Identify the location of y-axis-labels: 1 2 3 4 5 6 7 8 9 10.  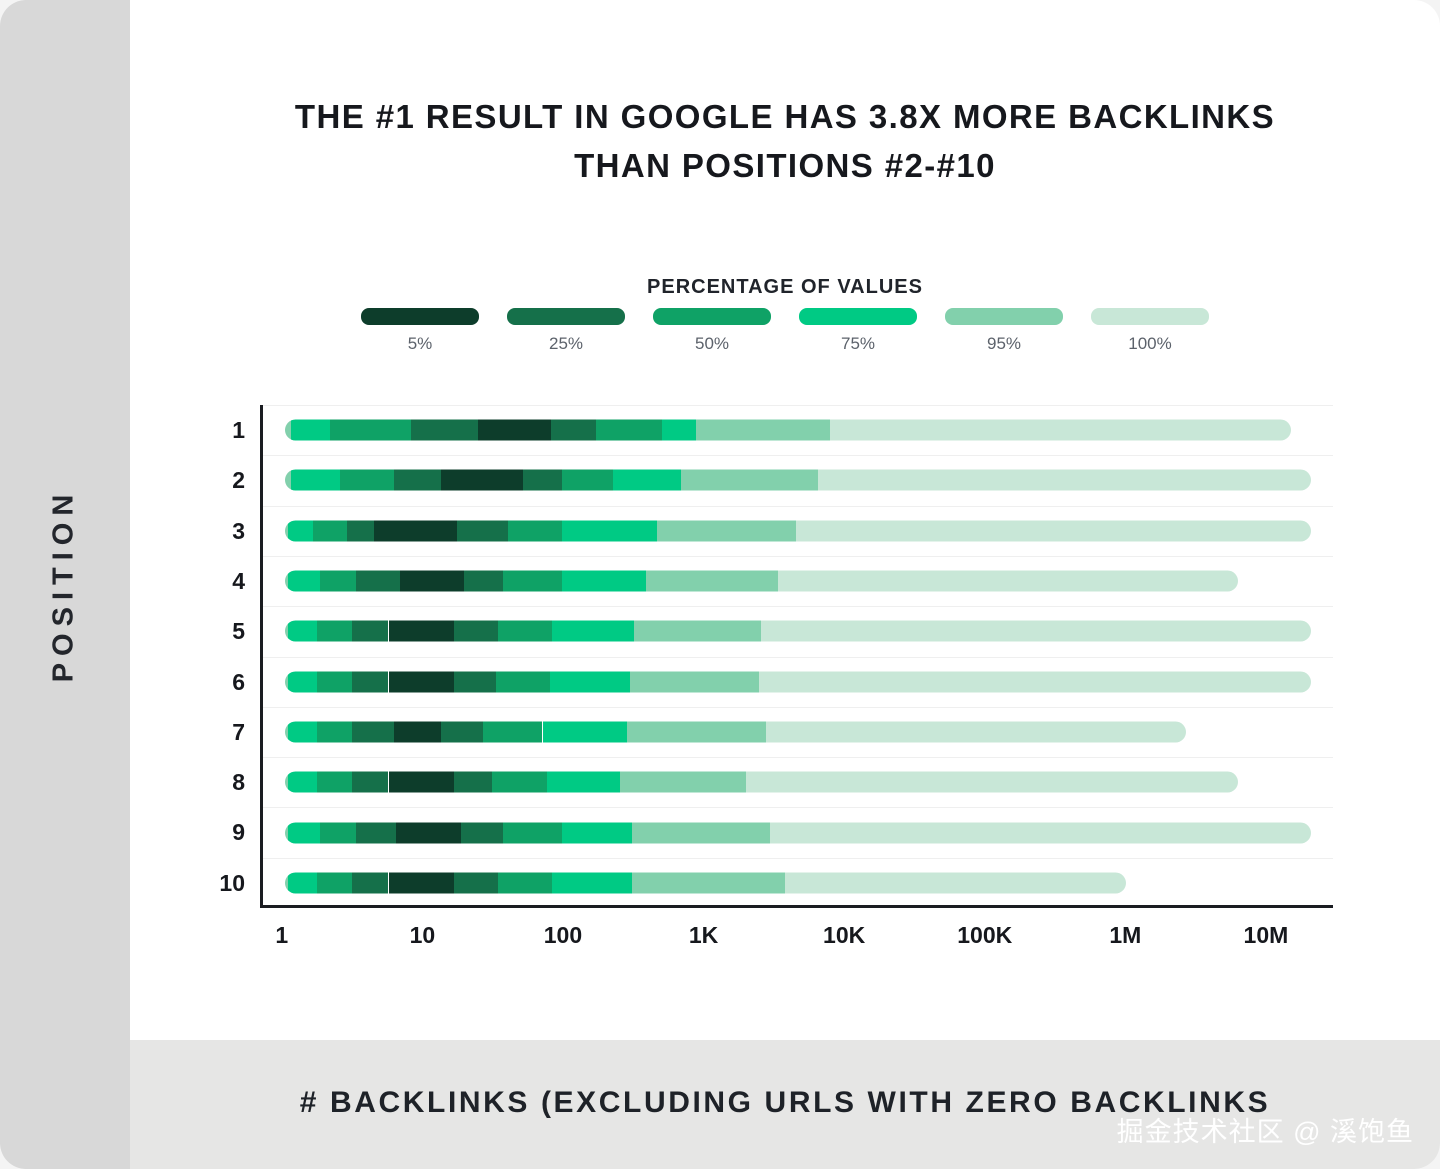
(197, 656).